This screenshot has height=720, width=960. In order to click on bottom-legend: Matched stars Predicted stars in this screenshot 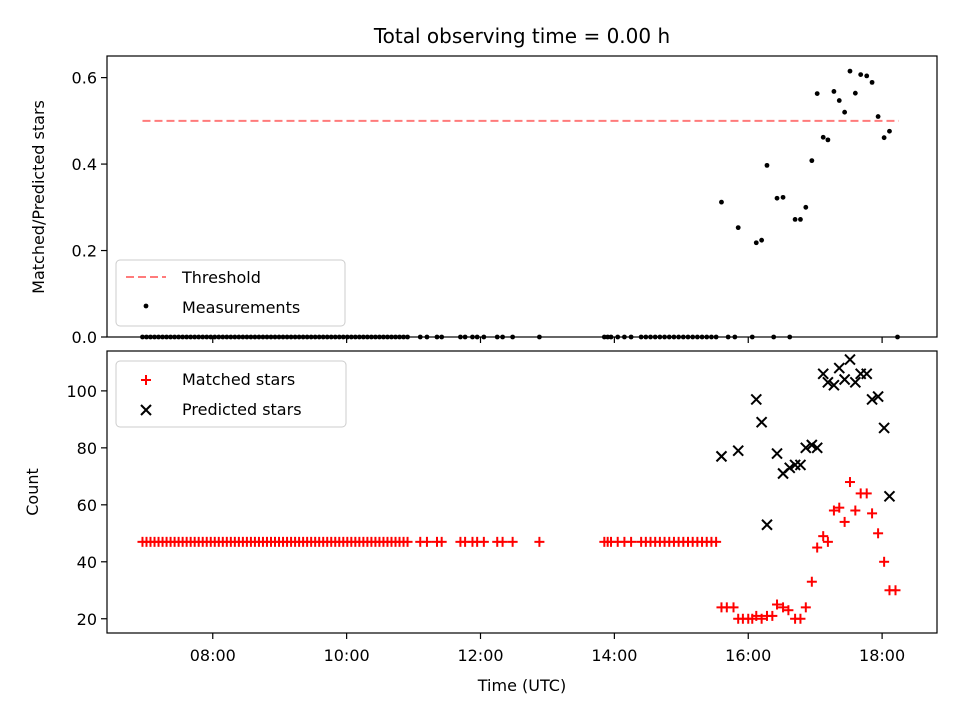, I will do `click(231, 394)`.